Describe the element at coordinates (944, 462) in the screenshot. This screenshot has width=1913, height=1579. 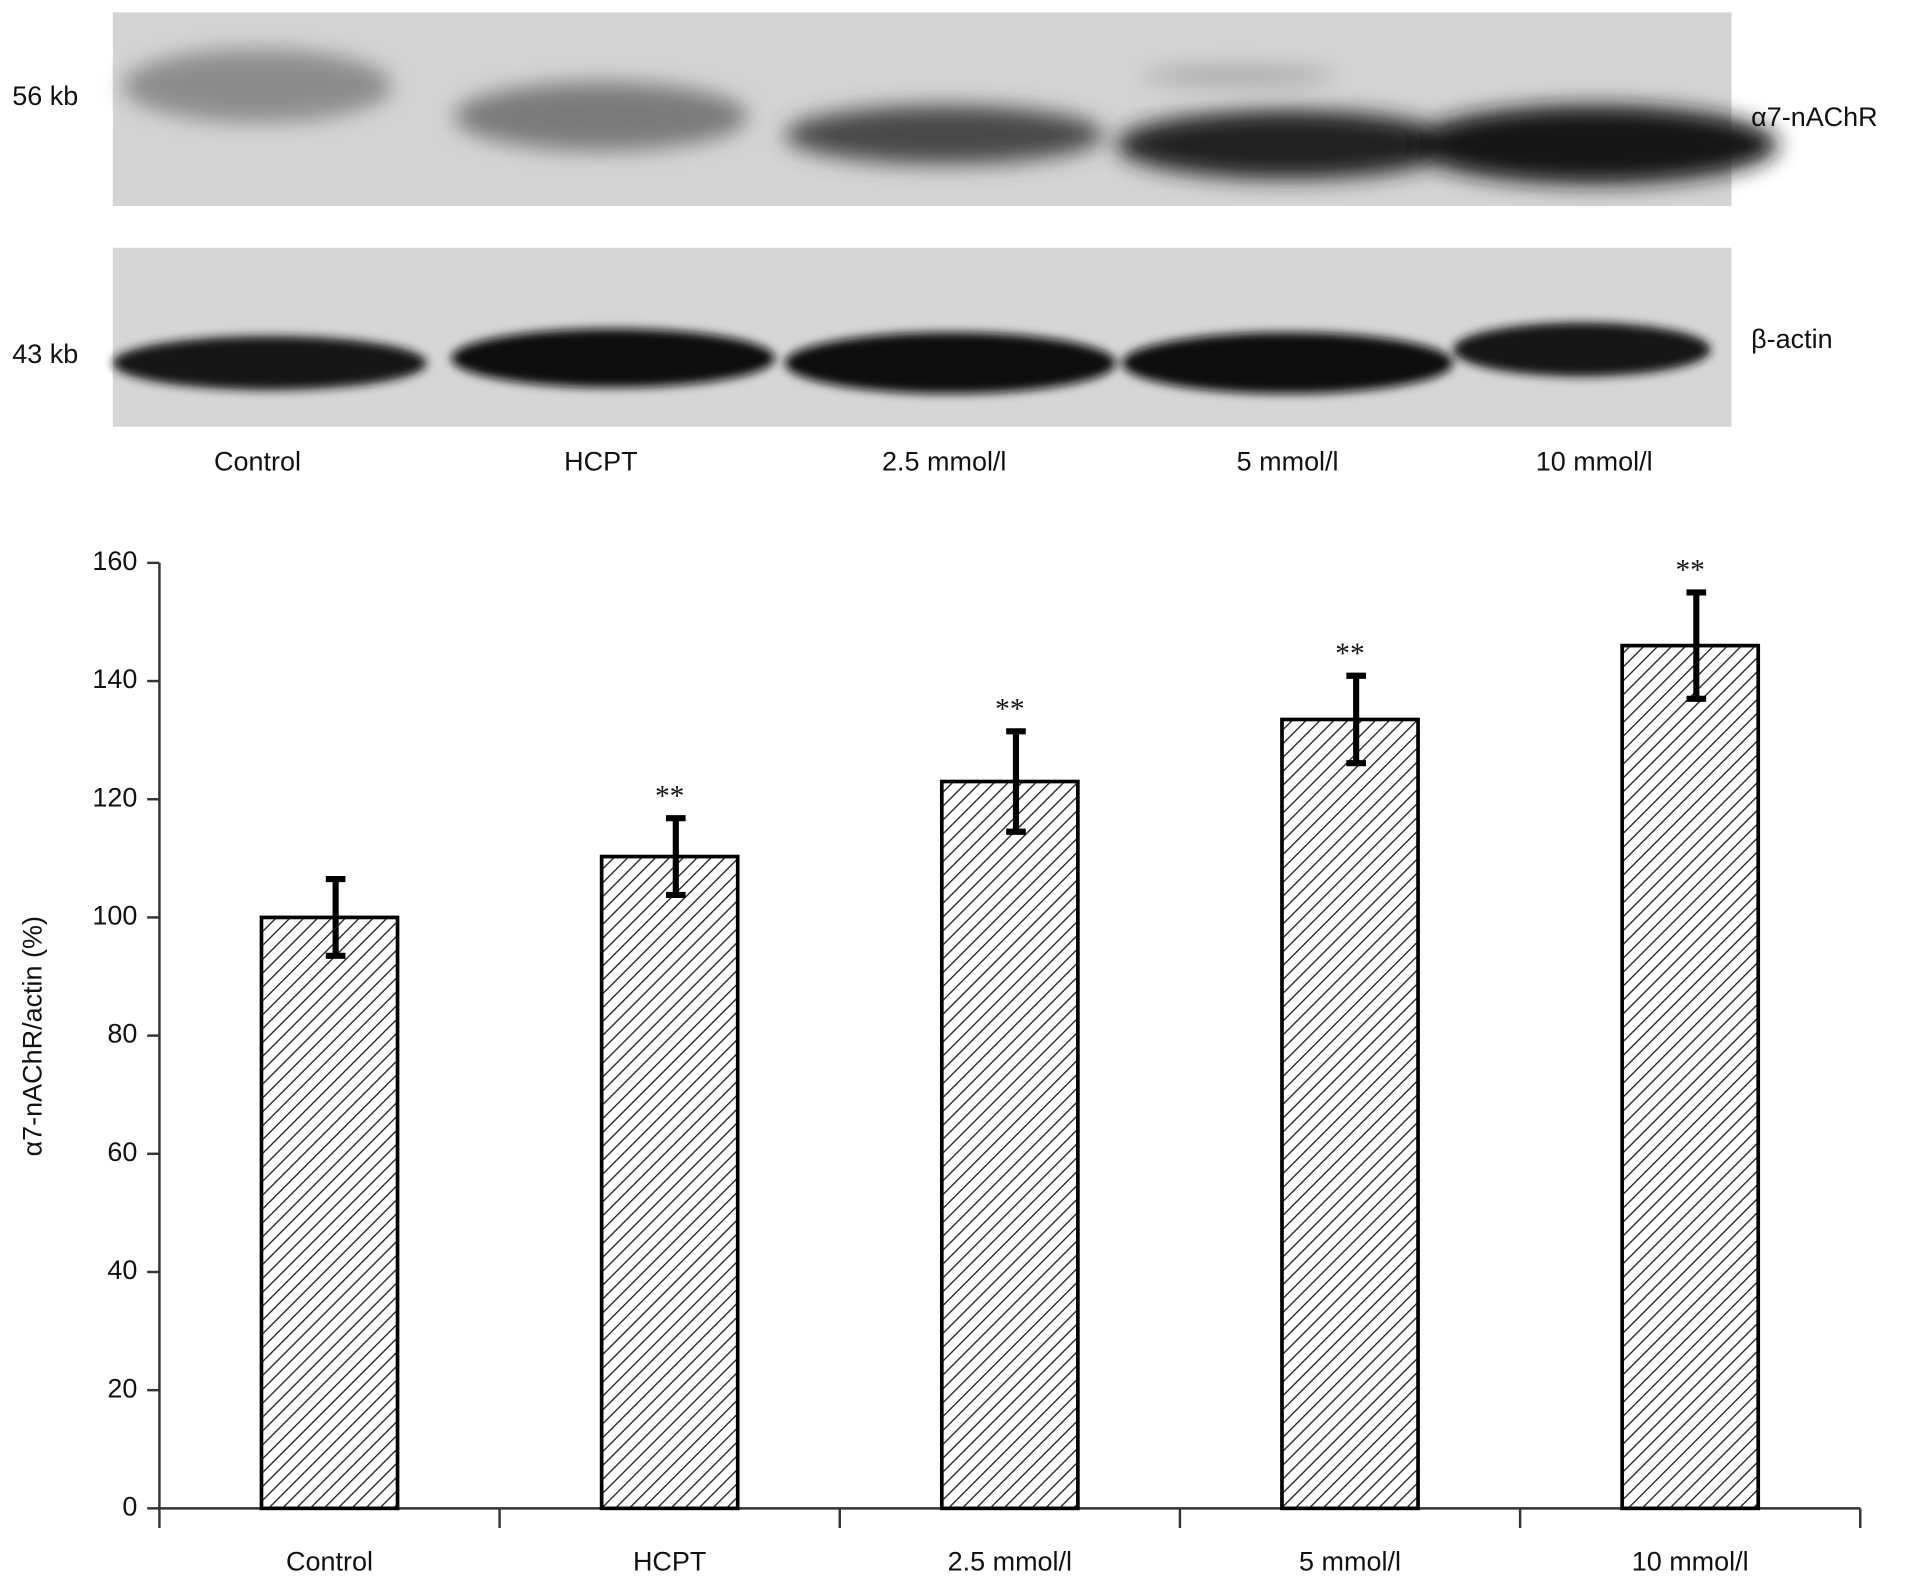
I see `lane-label: 2.5 mmol/l` at that location.